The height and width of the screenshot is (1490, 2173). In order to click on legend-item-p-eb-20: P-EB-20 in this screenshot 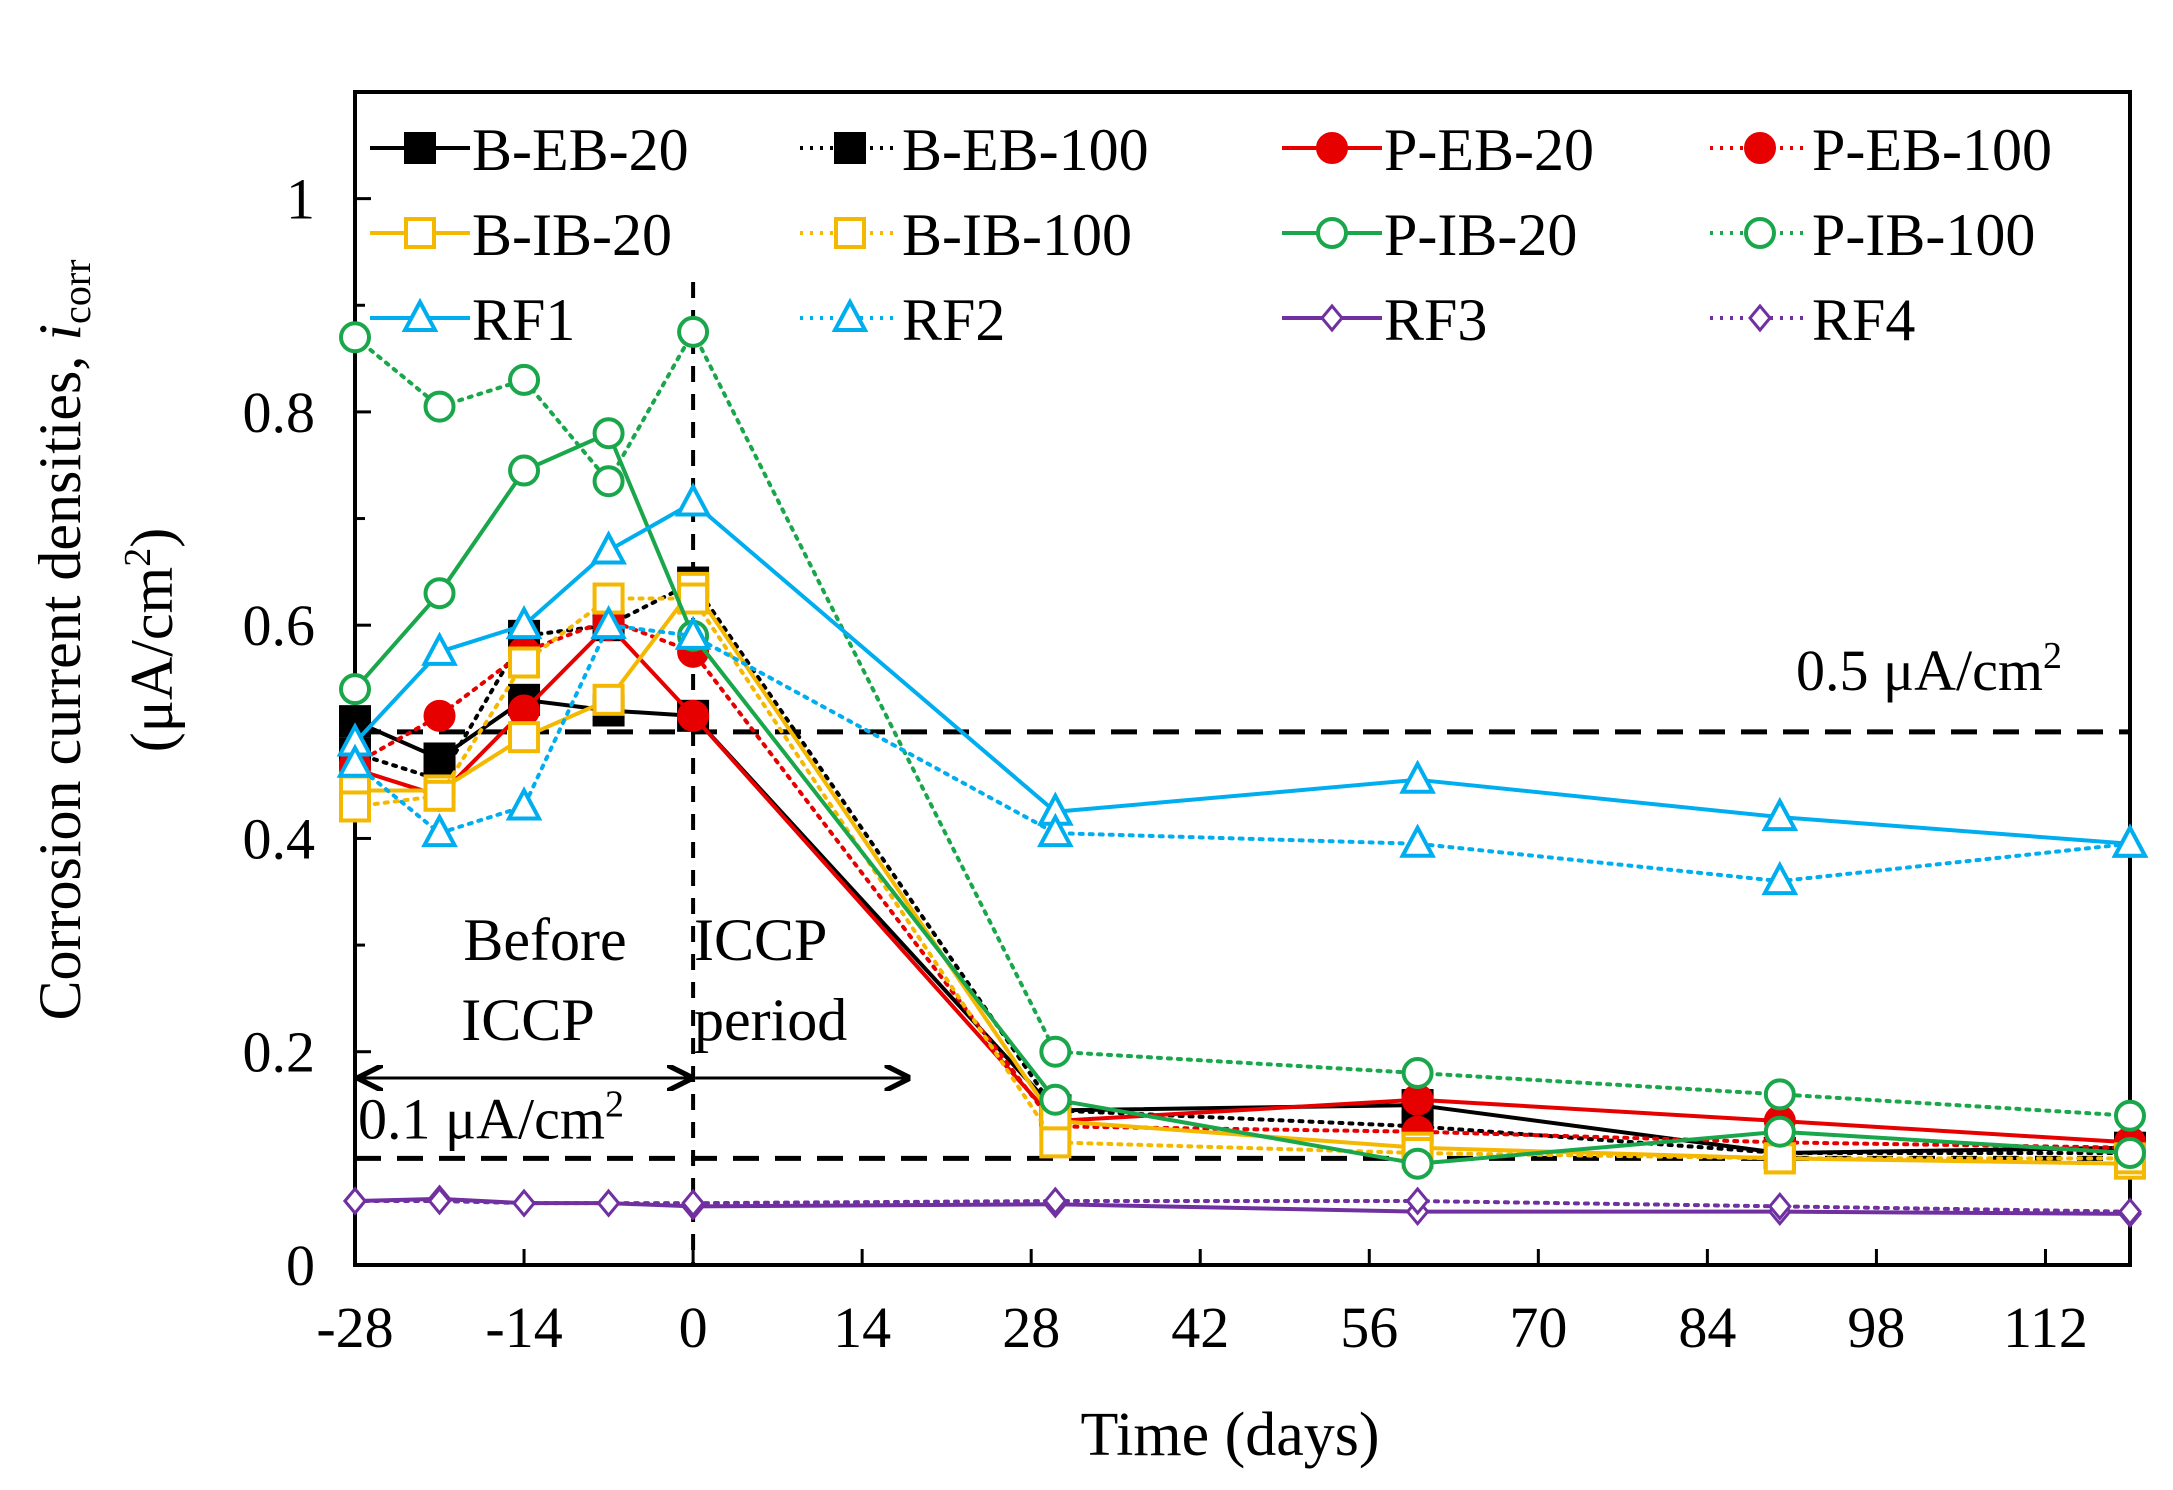, I will do `click(1438, 150)`.